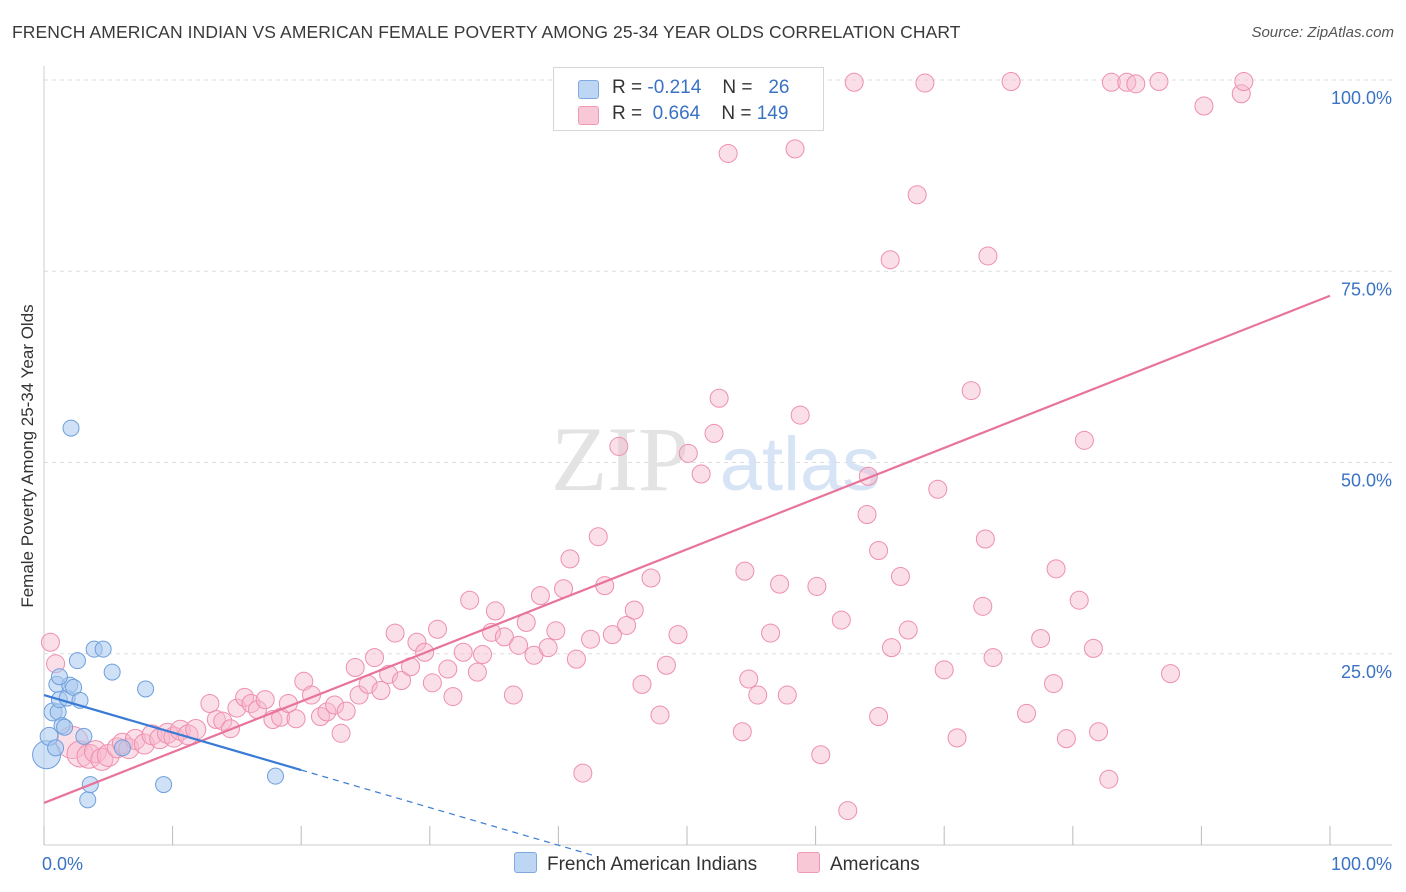 This screenshot has height=892, width=1406. Describe the element at coordinates (652, 864) in the screenshot. I see `bottom-legend-label-blue: French American Indians` at that location.